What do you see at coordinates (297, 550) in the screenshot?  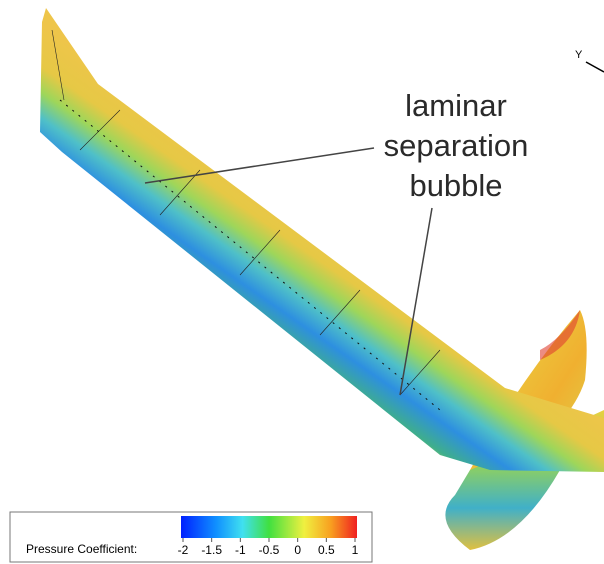 I see `colorbar-tick-label: 0` at bounding box center [297, 550].